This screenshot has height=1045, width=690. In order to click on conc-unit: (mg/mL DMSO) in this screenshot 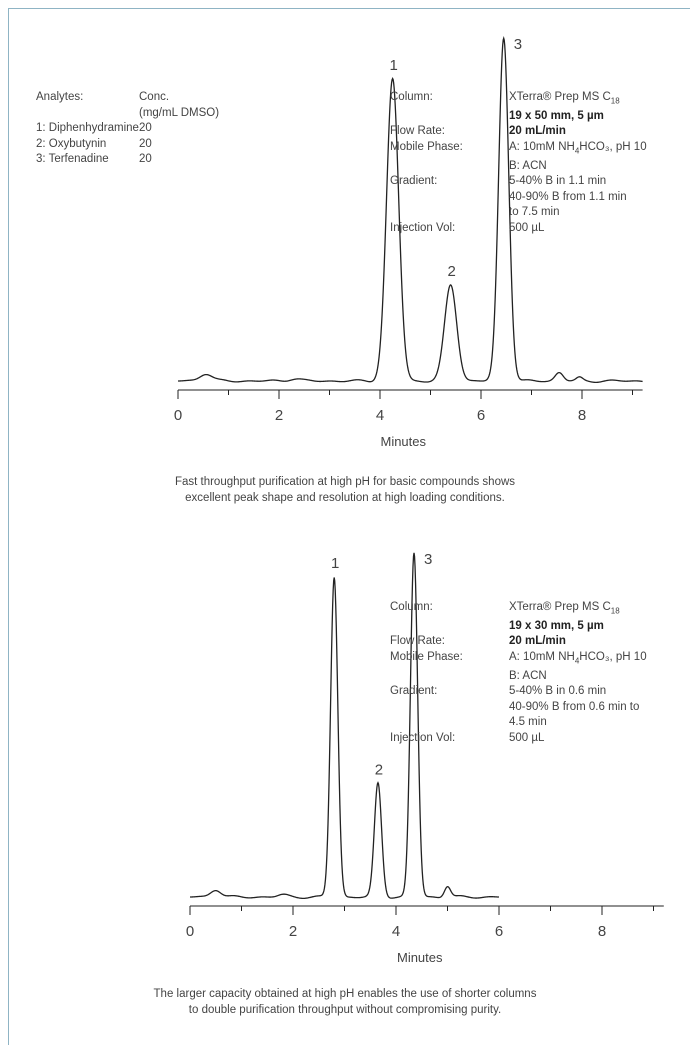, I will do `click(179, 112)`.